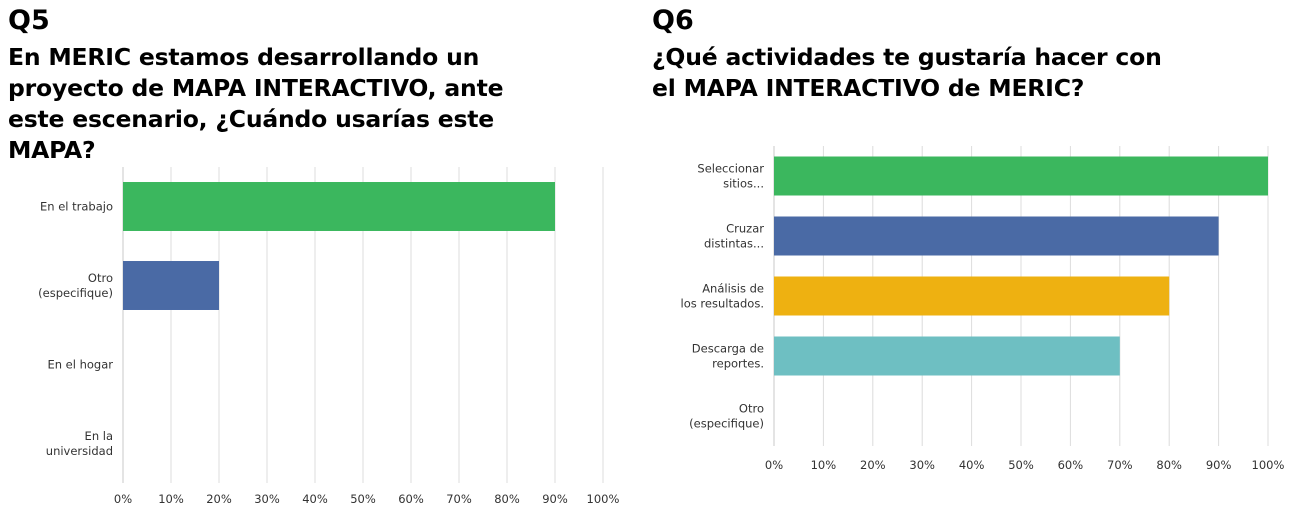  I want to click on category-label: los resultados., so click(722, 304).